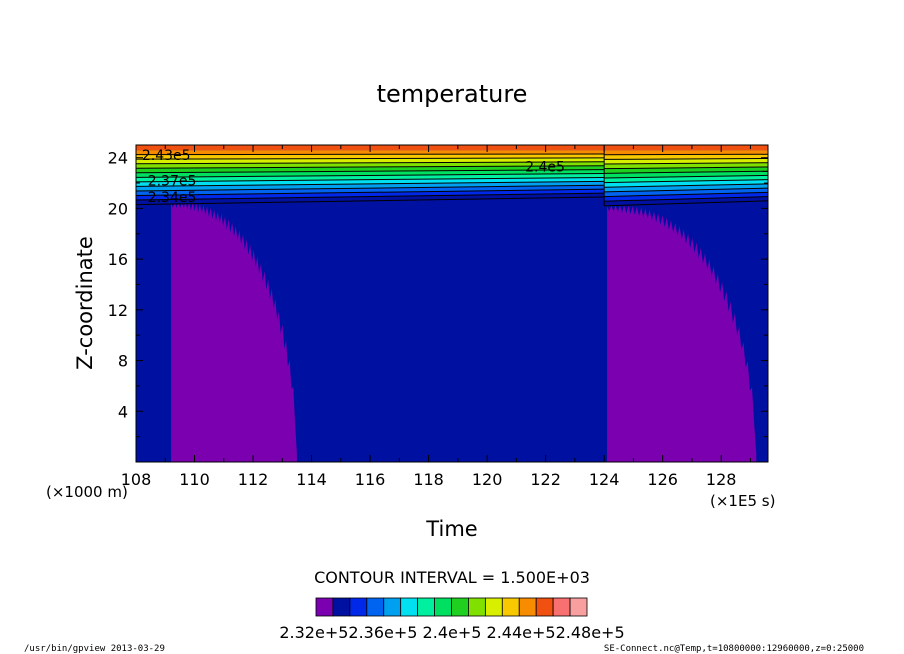 The width and height of the screenshot is (904, 654). What do you see at coordinates (118, 208) in the screenshot?
I see `y-tick-label-5: 20` at bounding box center [118, 208].